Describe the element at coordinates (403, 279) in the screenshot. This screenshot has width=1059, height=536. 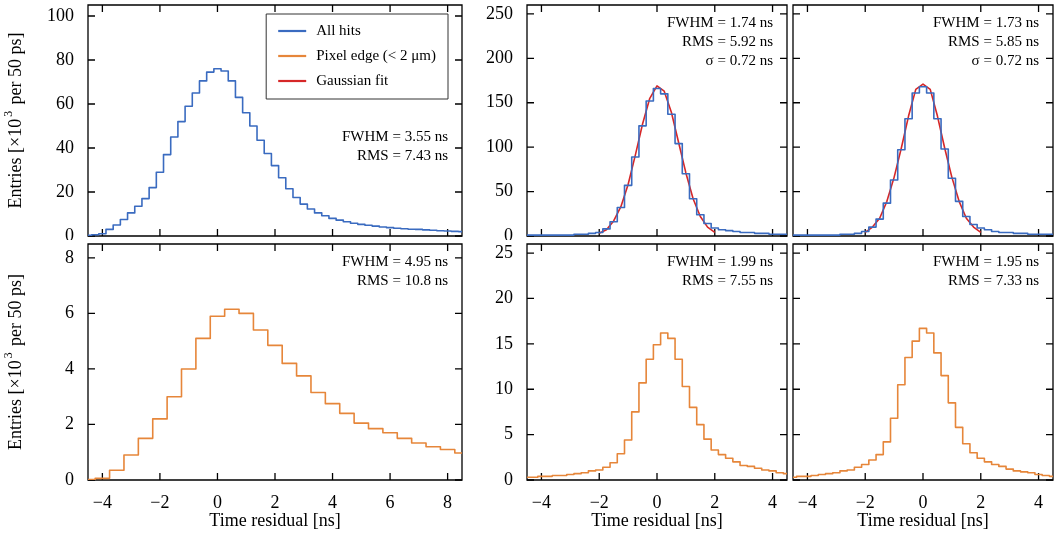
I see `annotation: RMS = 10.8 ns` at that location.